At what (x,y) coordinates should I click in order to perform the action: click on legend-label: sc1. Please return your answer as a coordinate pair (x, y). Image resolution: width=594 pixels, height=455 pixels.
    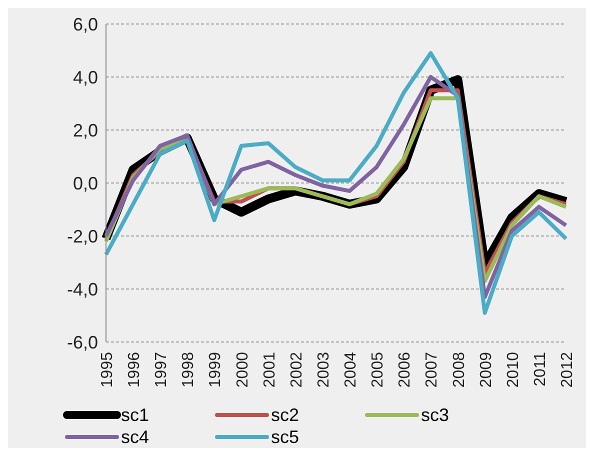
    Looking at the image, I should click on (135, 415).